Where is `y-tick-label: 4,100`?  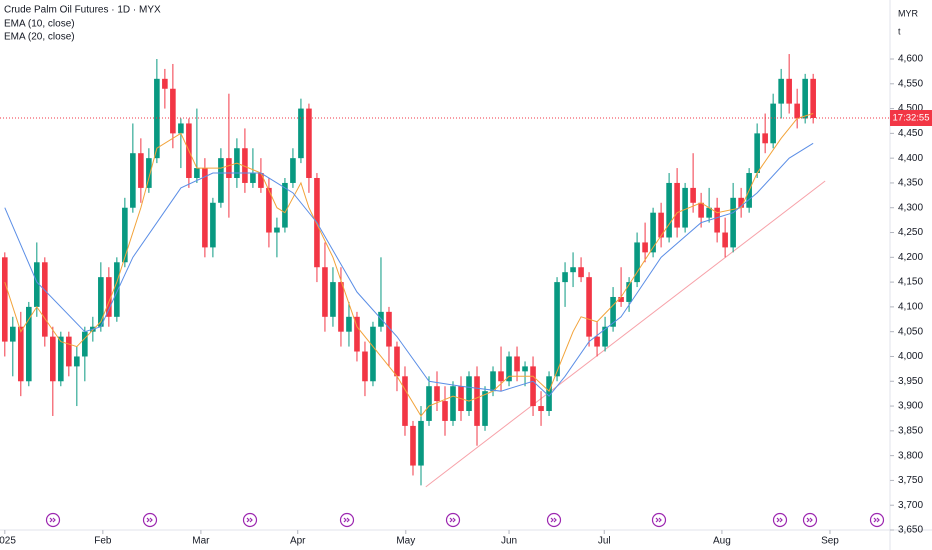
y-tick-label: 4,100 is located at coordinates (910, 307).